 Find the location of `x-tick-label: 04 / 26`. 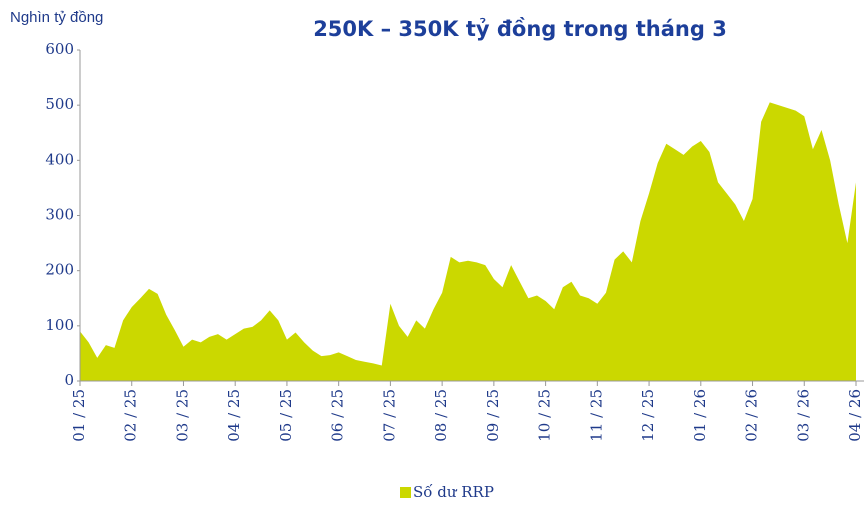

x-tick-label: 04 / 26 is located at coordinates (855, 415).